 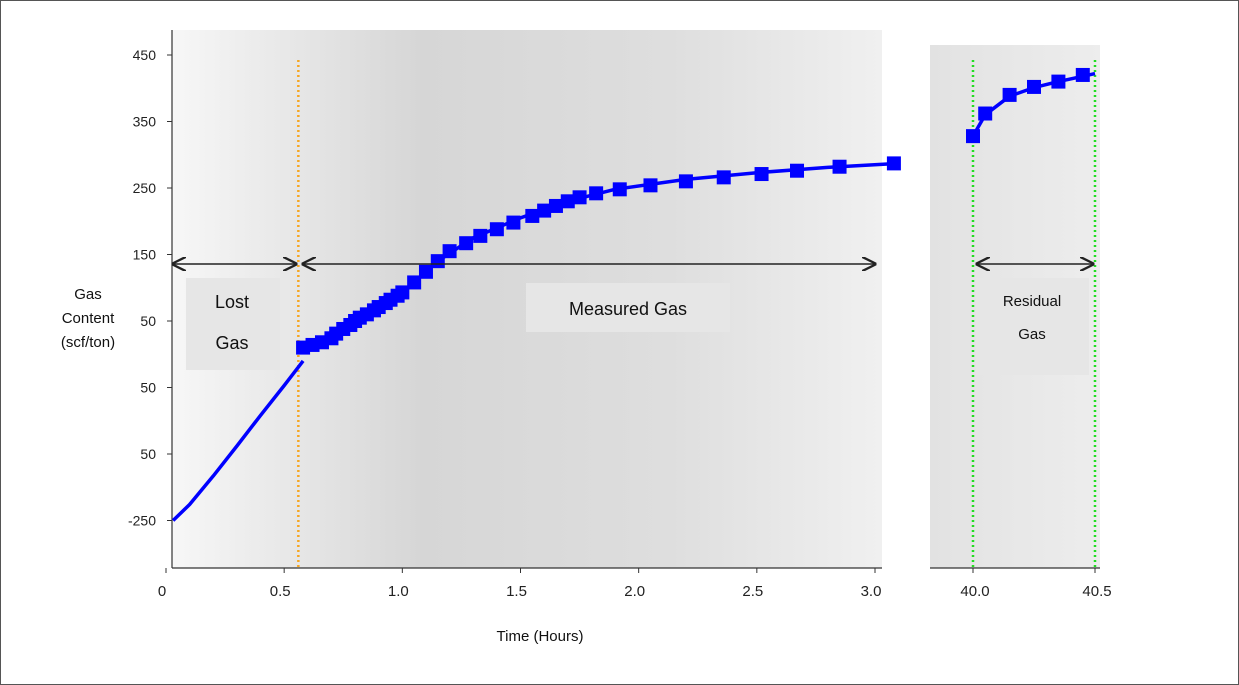 What do you see at coordinates (1032, 301) in the screenshot?
I see `residual-gas-label-line-1: Residual` at bounding box center [1032, 301].